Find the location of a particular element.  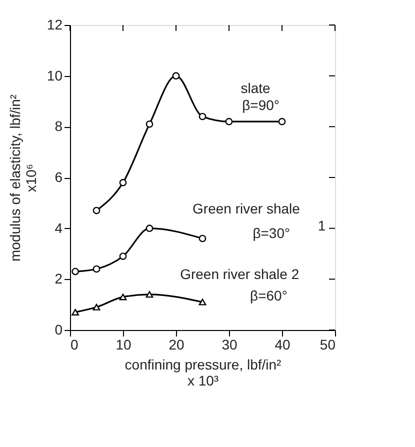

x-tick-label: 0 is located at coordinates (74, 344).